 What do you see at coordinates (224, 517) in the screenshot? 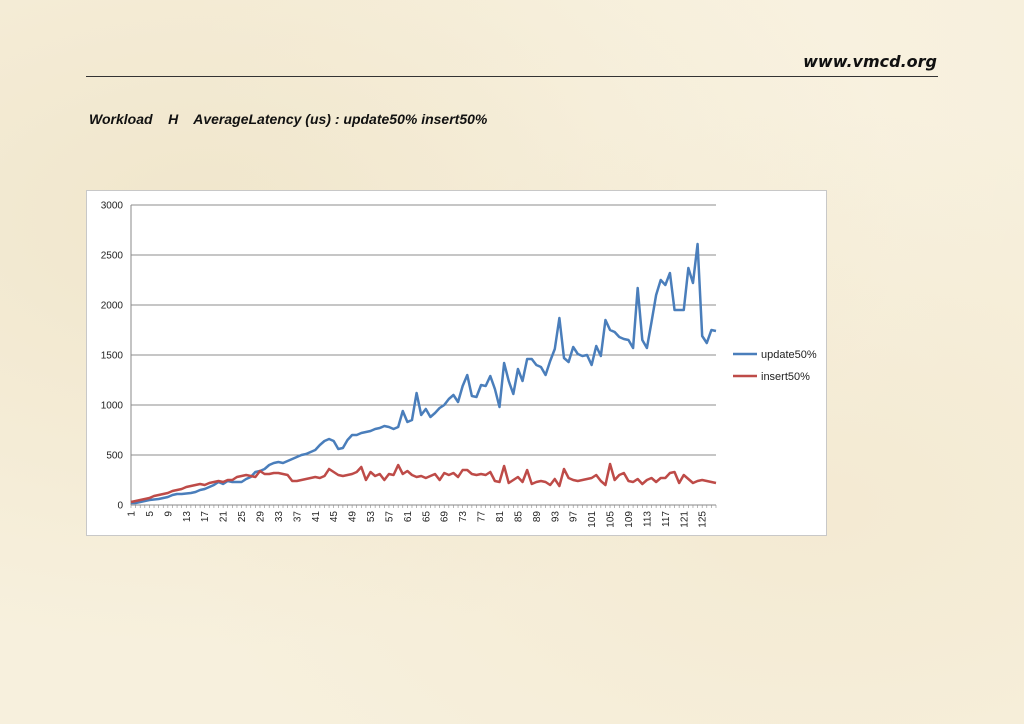
I see `x-tick-label: 21` at bounding box center [224, 517].